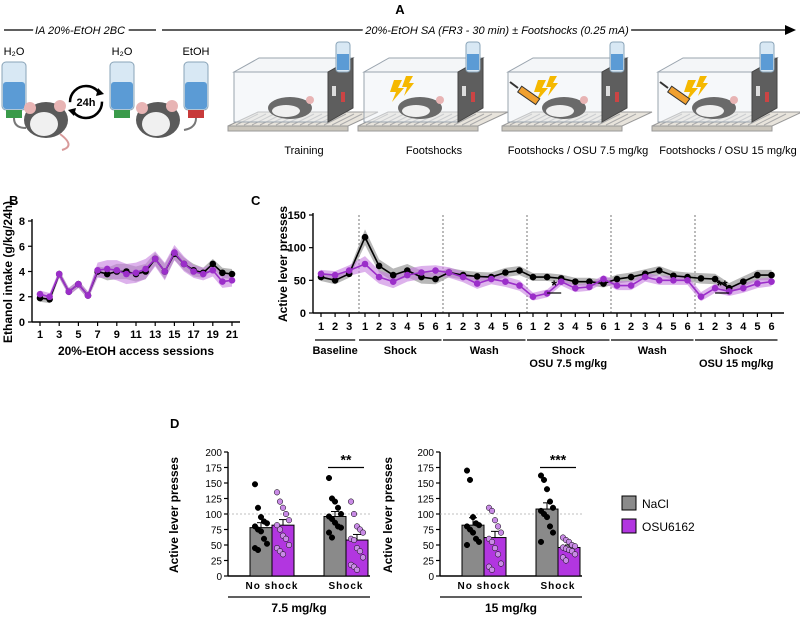 This screenshot has height=622, width=800. Describe the element at coordinates (98, 335) in the screenshot. I see `x-tick-label: 7` at that location.